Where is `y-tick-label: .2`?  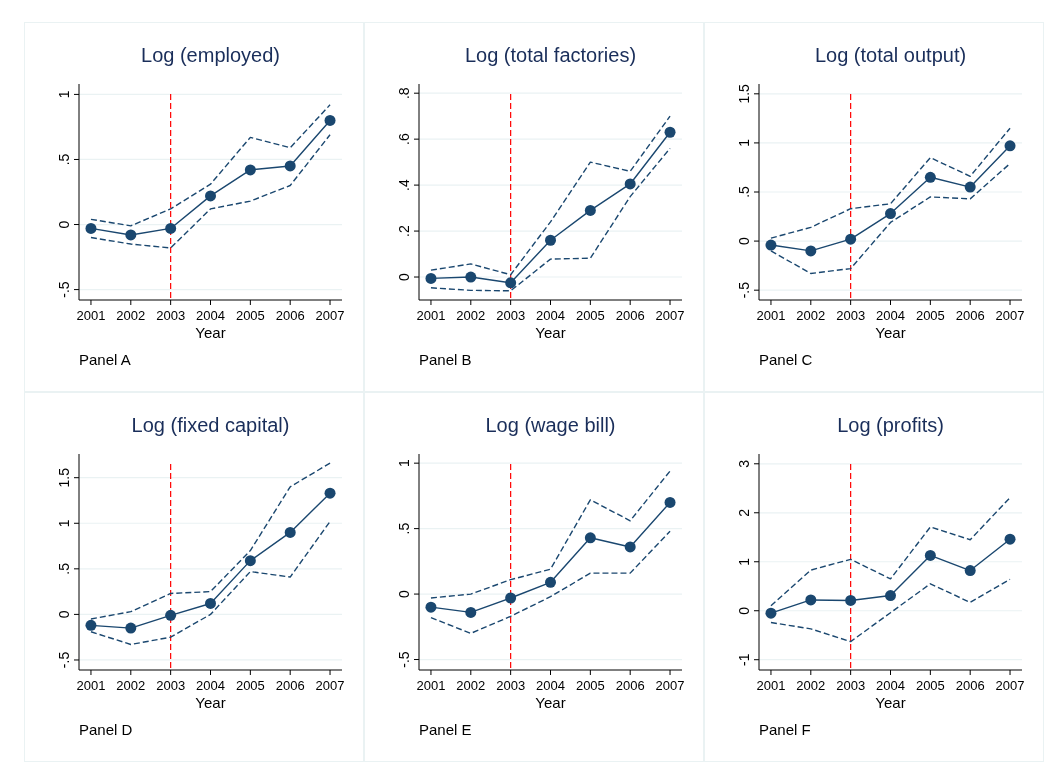
y-tick-label: .2 is located at coordinates (404, 231).